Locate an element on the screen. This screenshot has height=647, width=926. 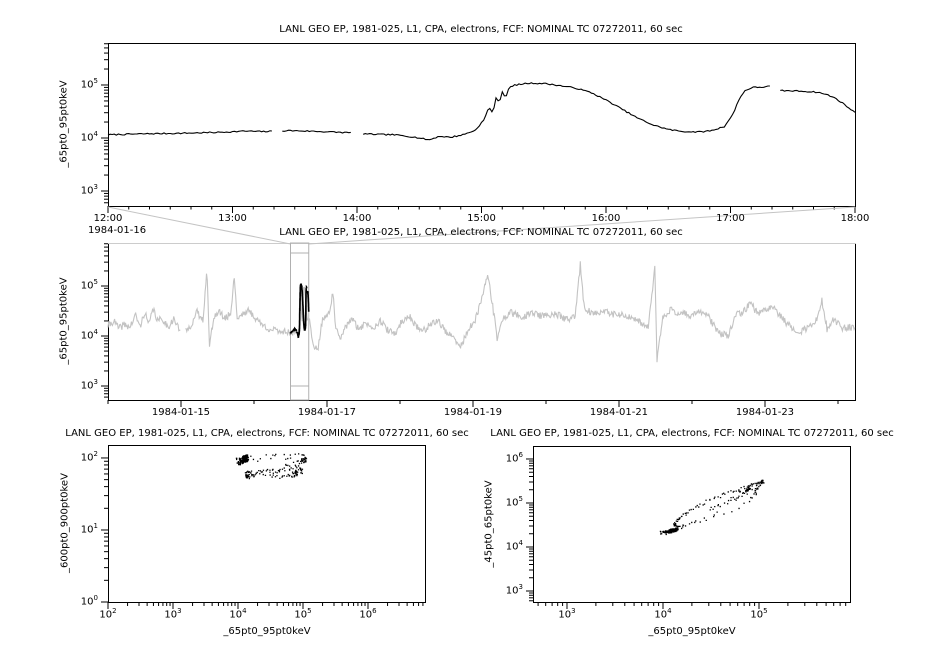
scatter-left-points is located at coordinates (271, 466).